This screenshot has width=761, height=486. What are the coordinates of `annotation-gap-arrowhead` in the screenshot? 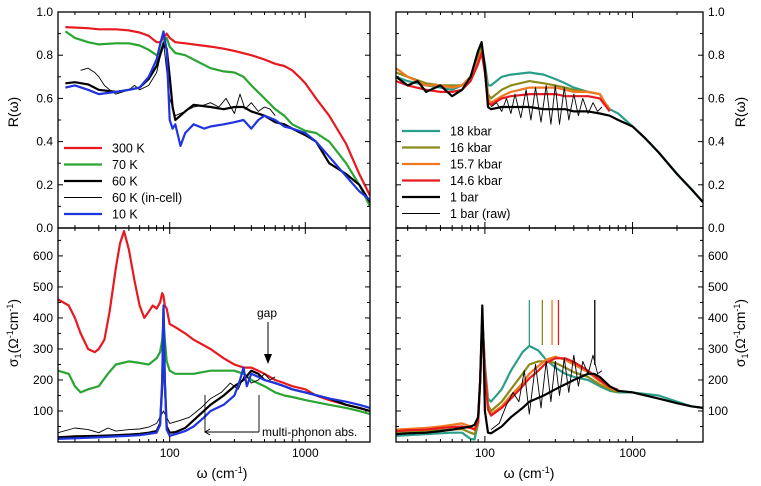 It's located at (268, 359).